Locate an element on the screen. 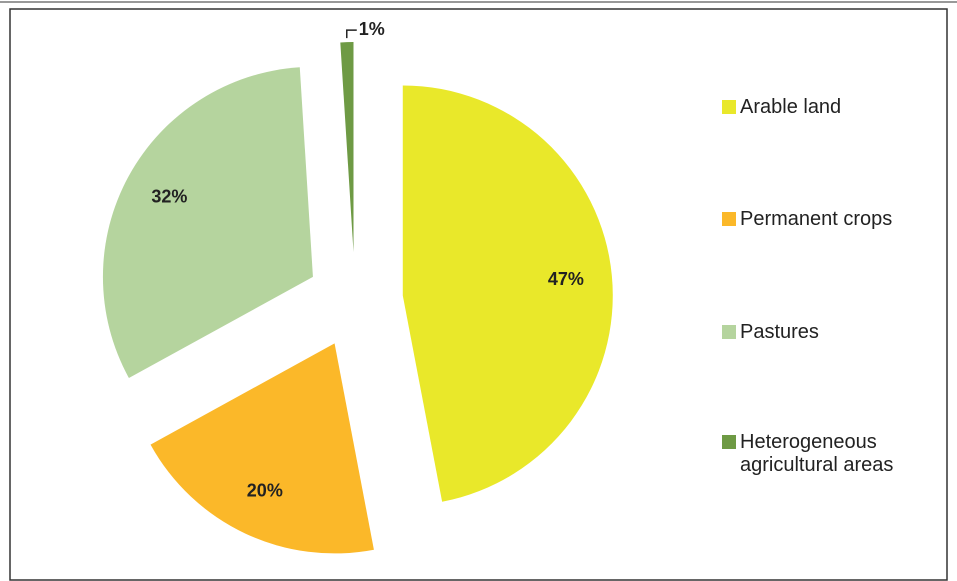  data-label: 20% is located at coordinates (265, 490).